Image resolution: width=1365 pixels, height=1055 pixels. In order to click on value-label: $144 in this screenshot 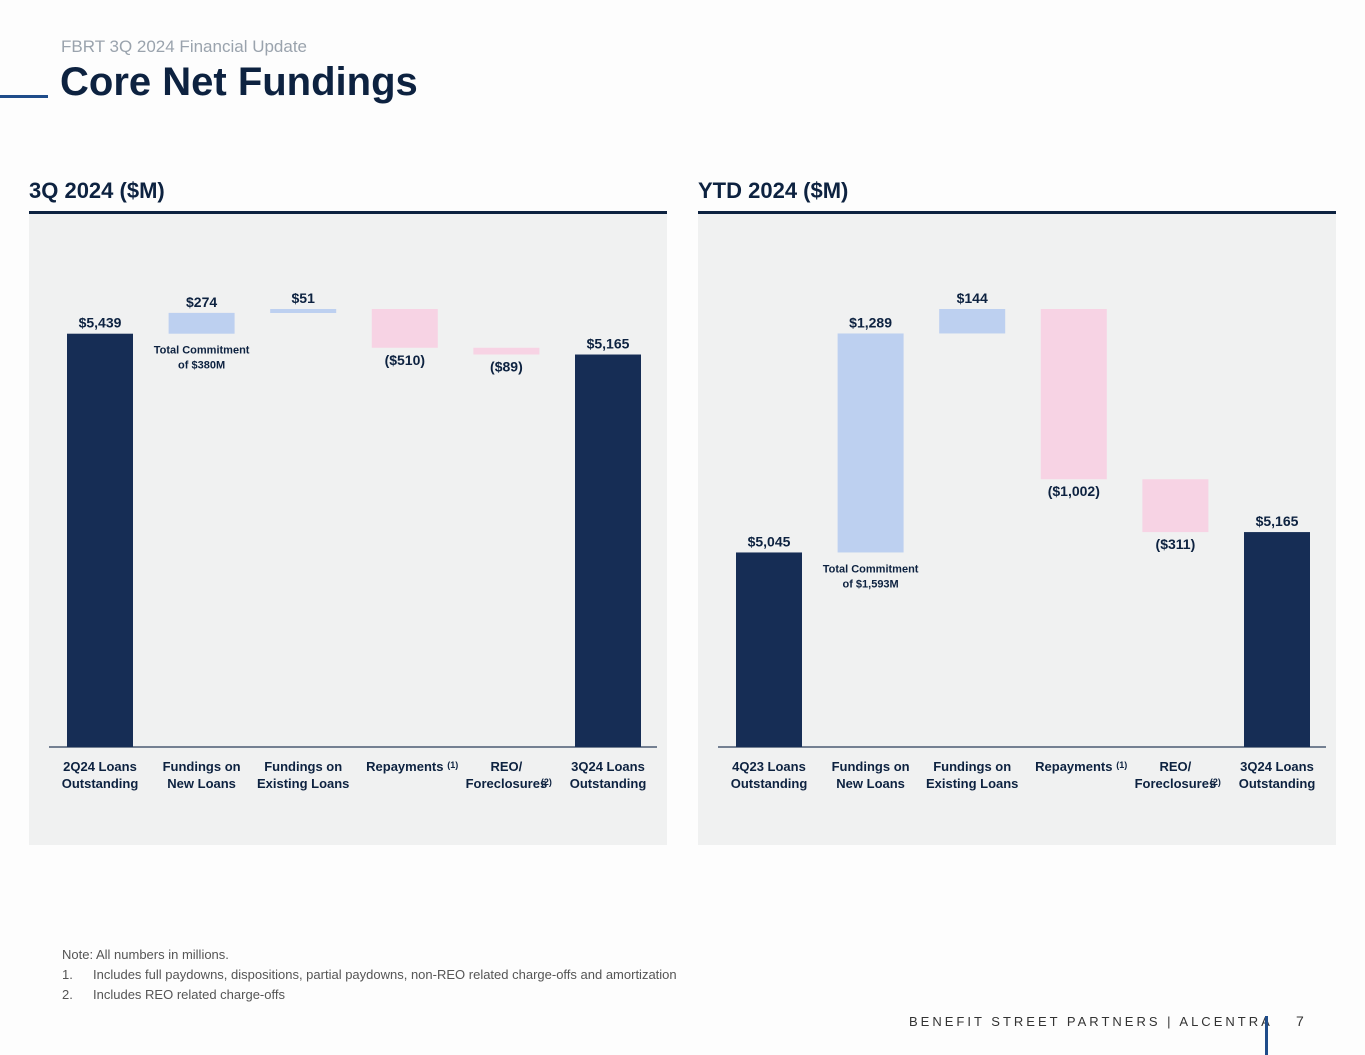, I will do `click(972, 298)`.